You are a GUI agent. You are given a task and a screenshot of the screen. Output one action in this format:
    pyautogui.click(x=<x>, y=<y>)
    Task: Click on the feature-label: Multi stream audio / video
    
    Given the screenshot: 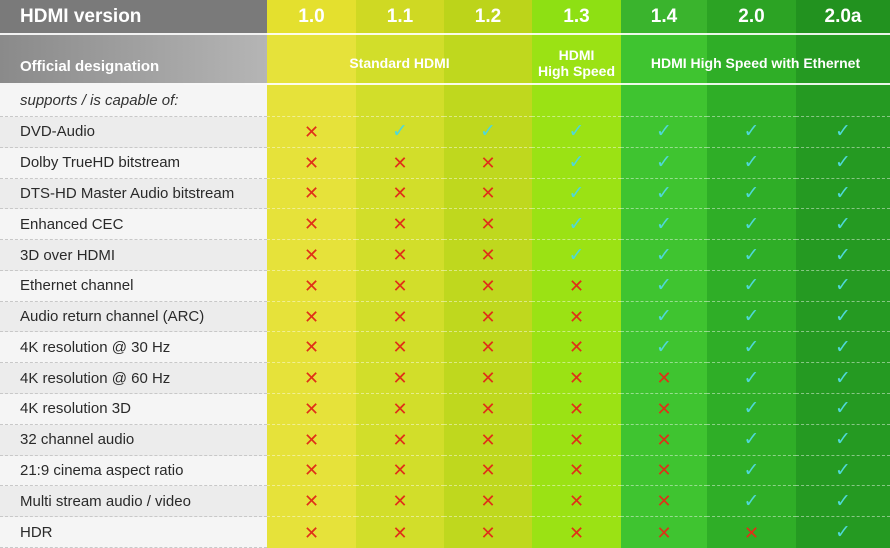 What is the action you would take?
    pyautogui.click(x=133, y=502)
    